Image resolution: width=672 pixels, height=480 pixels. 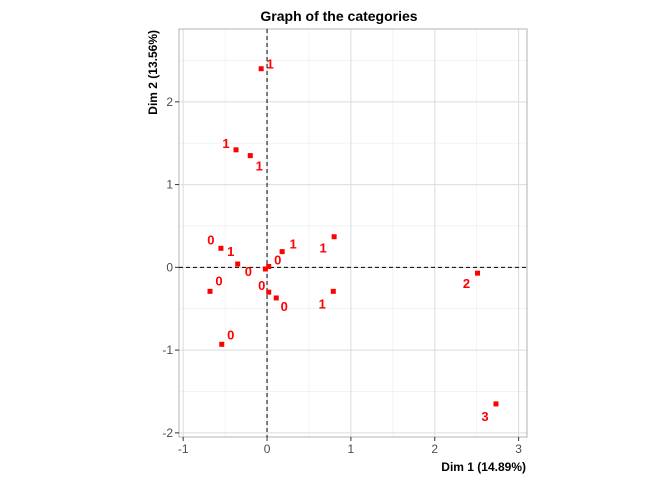 What do you see at coordinates (167, 433) in the screenshot?
I see `y-tick-label: -2` at bounding box center [167, 433].